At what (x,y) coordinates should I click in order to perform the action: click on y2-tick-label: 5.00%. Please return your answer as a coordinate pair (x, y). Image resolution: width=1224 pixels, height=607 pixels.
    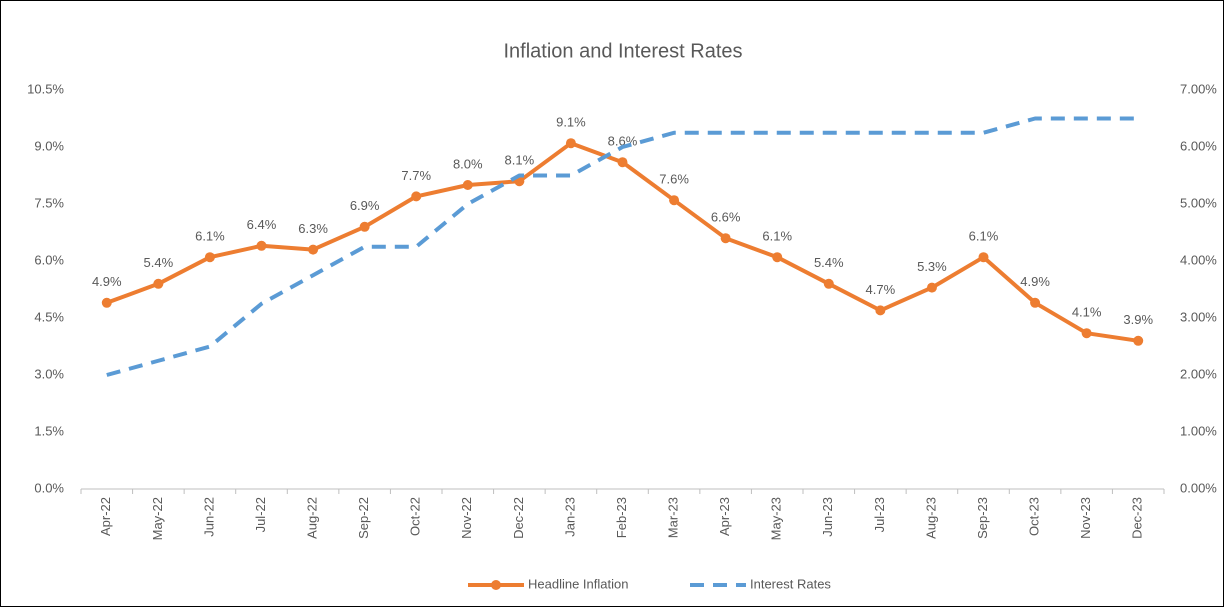
    Looking at the image, I should click on (1198, 202).